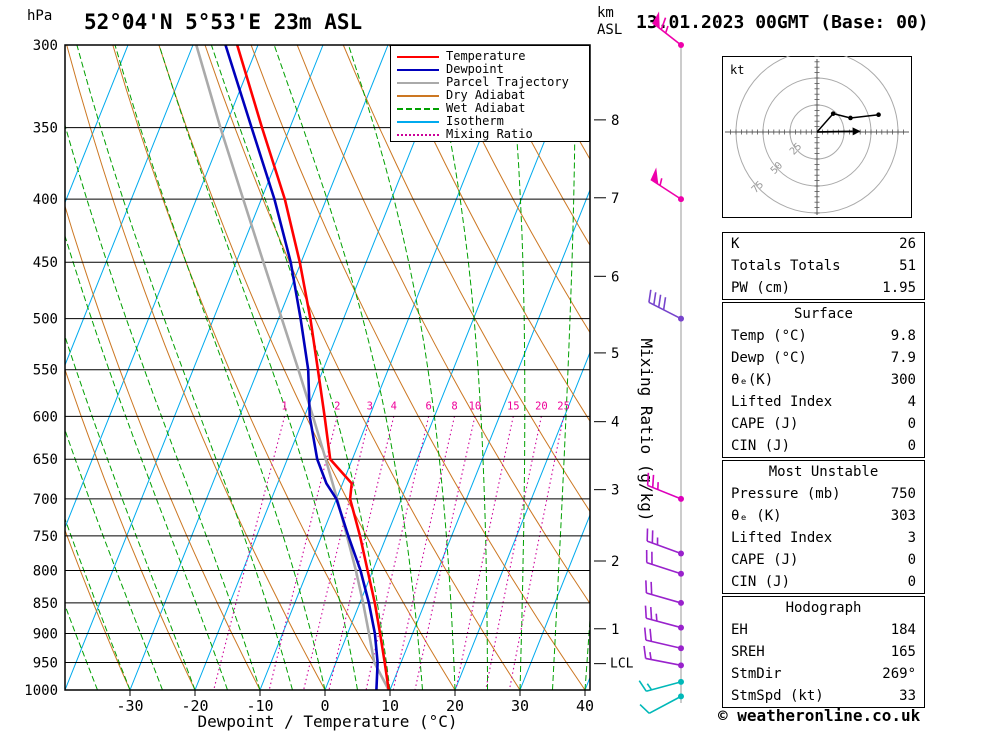 The width and height of the screenshot is (1000, 733). I want to click on stat-label: θₑ (K), so click(756, 516).